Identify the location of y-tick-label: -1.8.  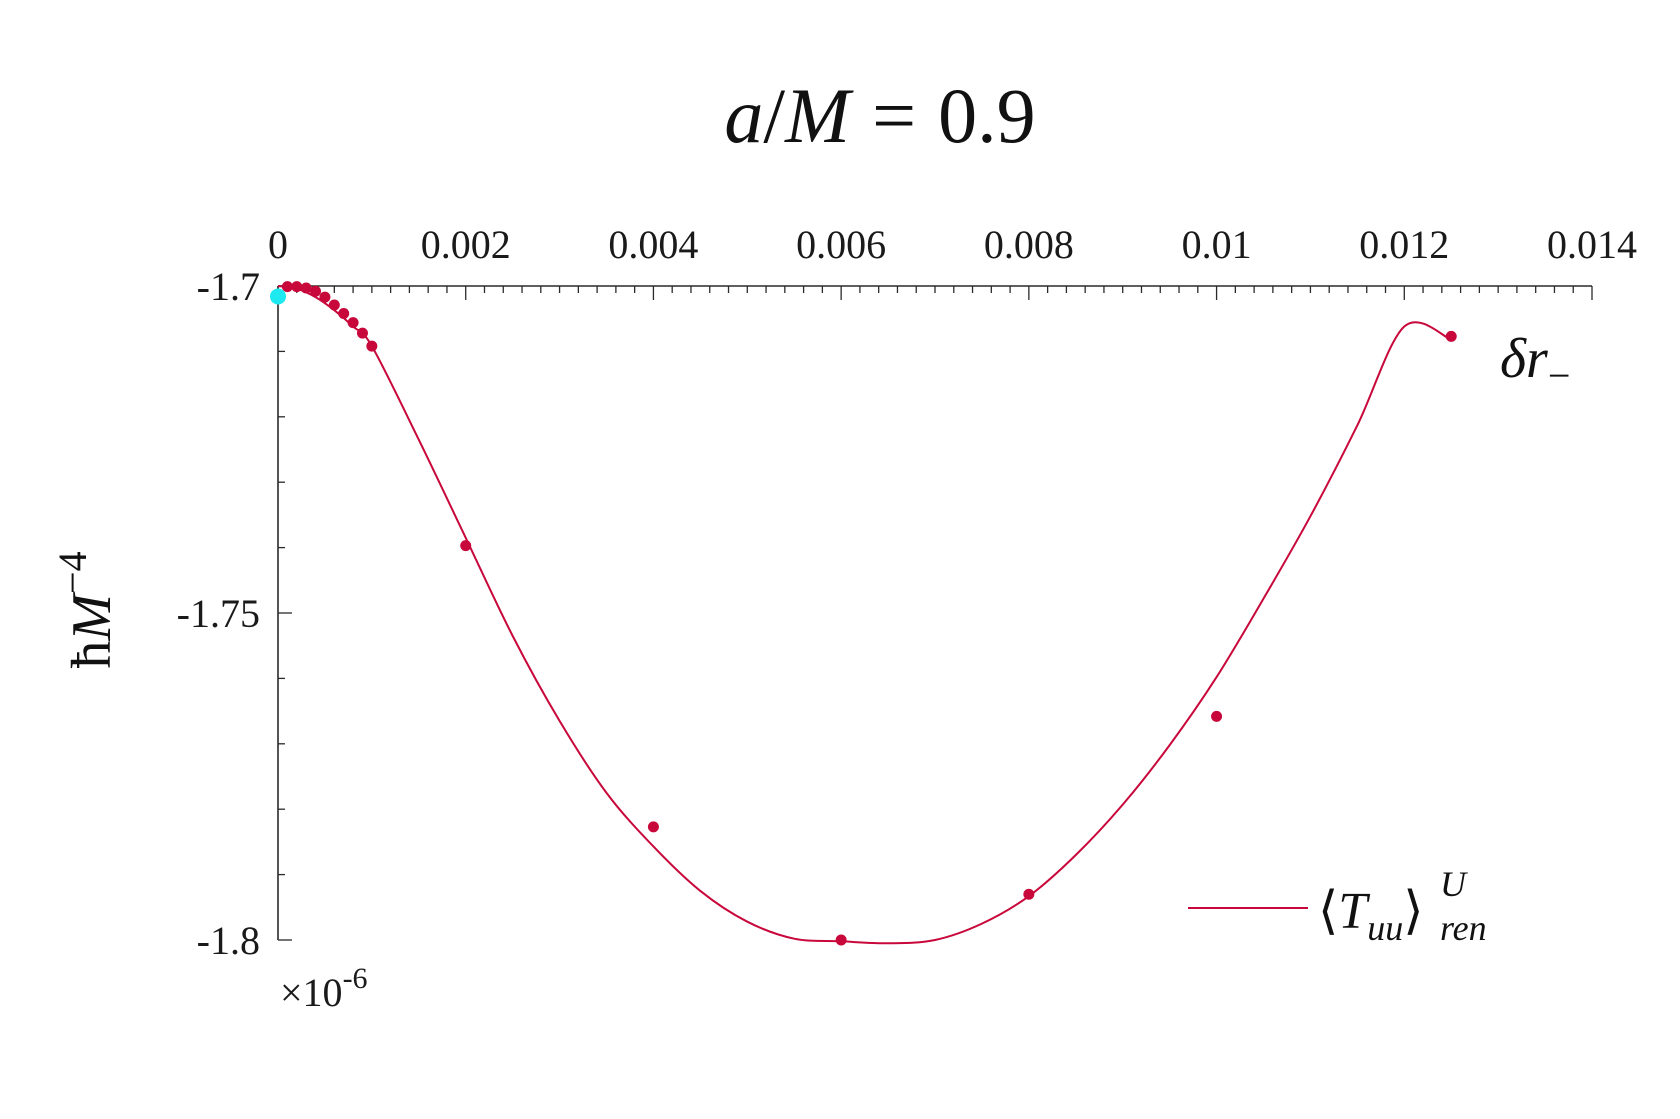
(228, 940).